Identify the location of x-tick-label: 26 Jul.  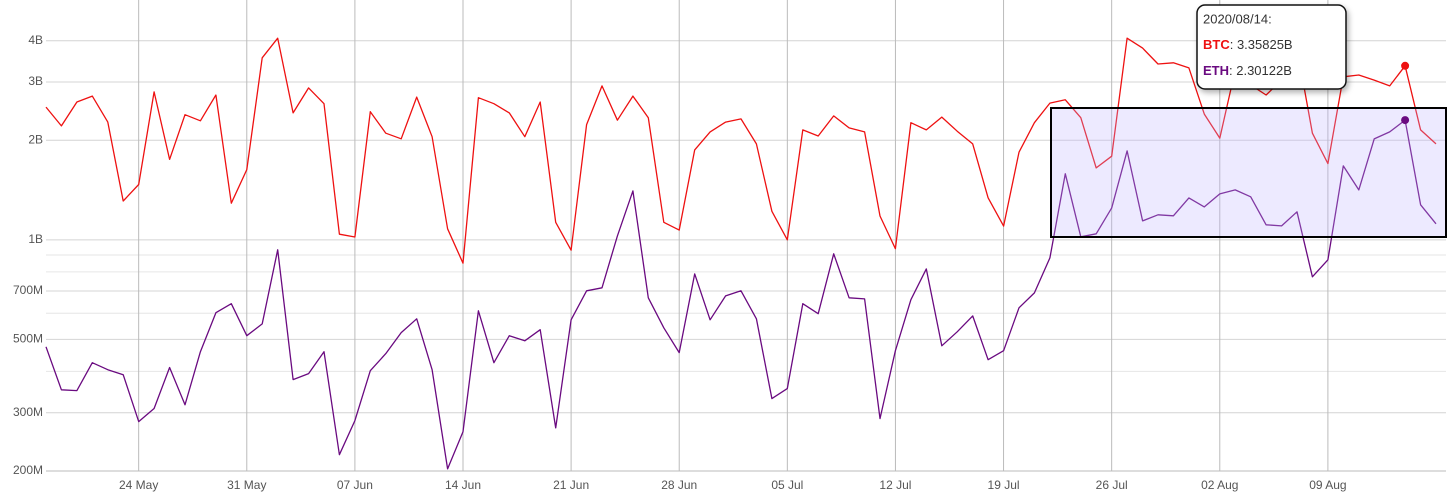
(1112, 485).